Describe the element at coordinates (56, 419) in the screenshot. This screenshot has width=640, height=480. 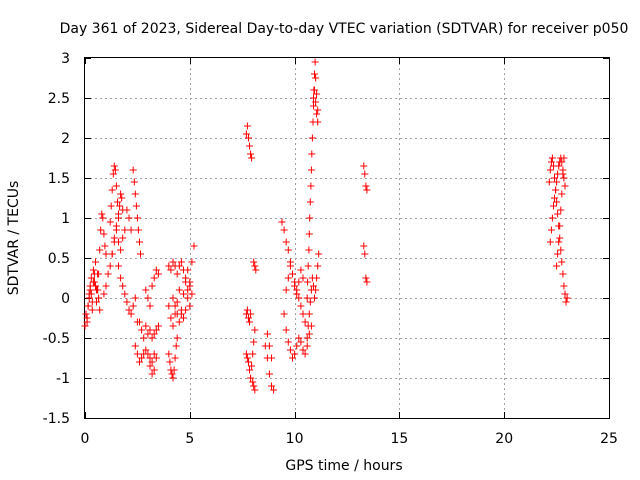
I see `y-tick-label: -1.5` at that location.